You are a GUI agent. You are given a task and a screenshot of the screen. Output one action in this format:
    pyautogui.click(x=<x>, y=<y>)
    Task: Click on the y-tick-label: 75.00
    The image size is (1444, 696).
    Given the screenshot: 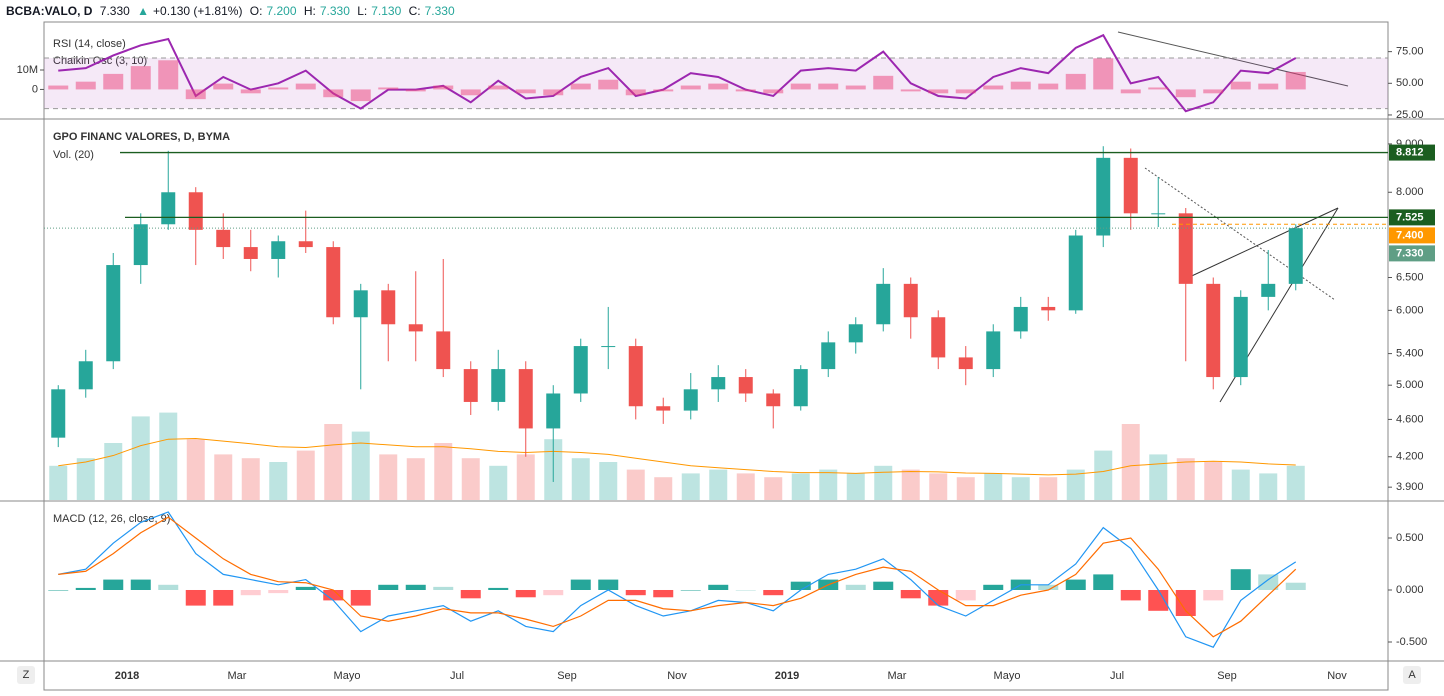 What is the action you would take?
    pyautogui.click(x=1410, y=52)
    